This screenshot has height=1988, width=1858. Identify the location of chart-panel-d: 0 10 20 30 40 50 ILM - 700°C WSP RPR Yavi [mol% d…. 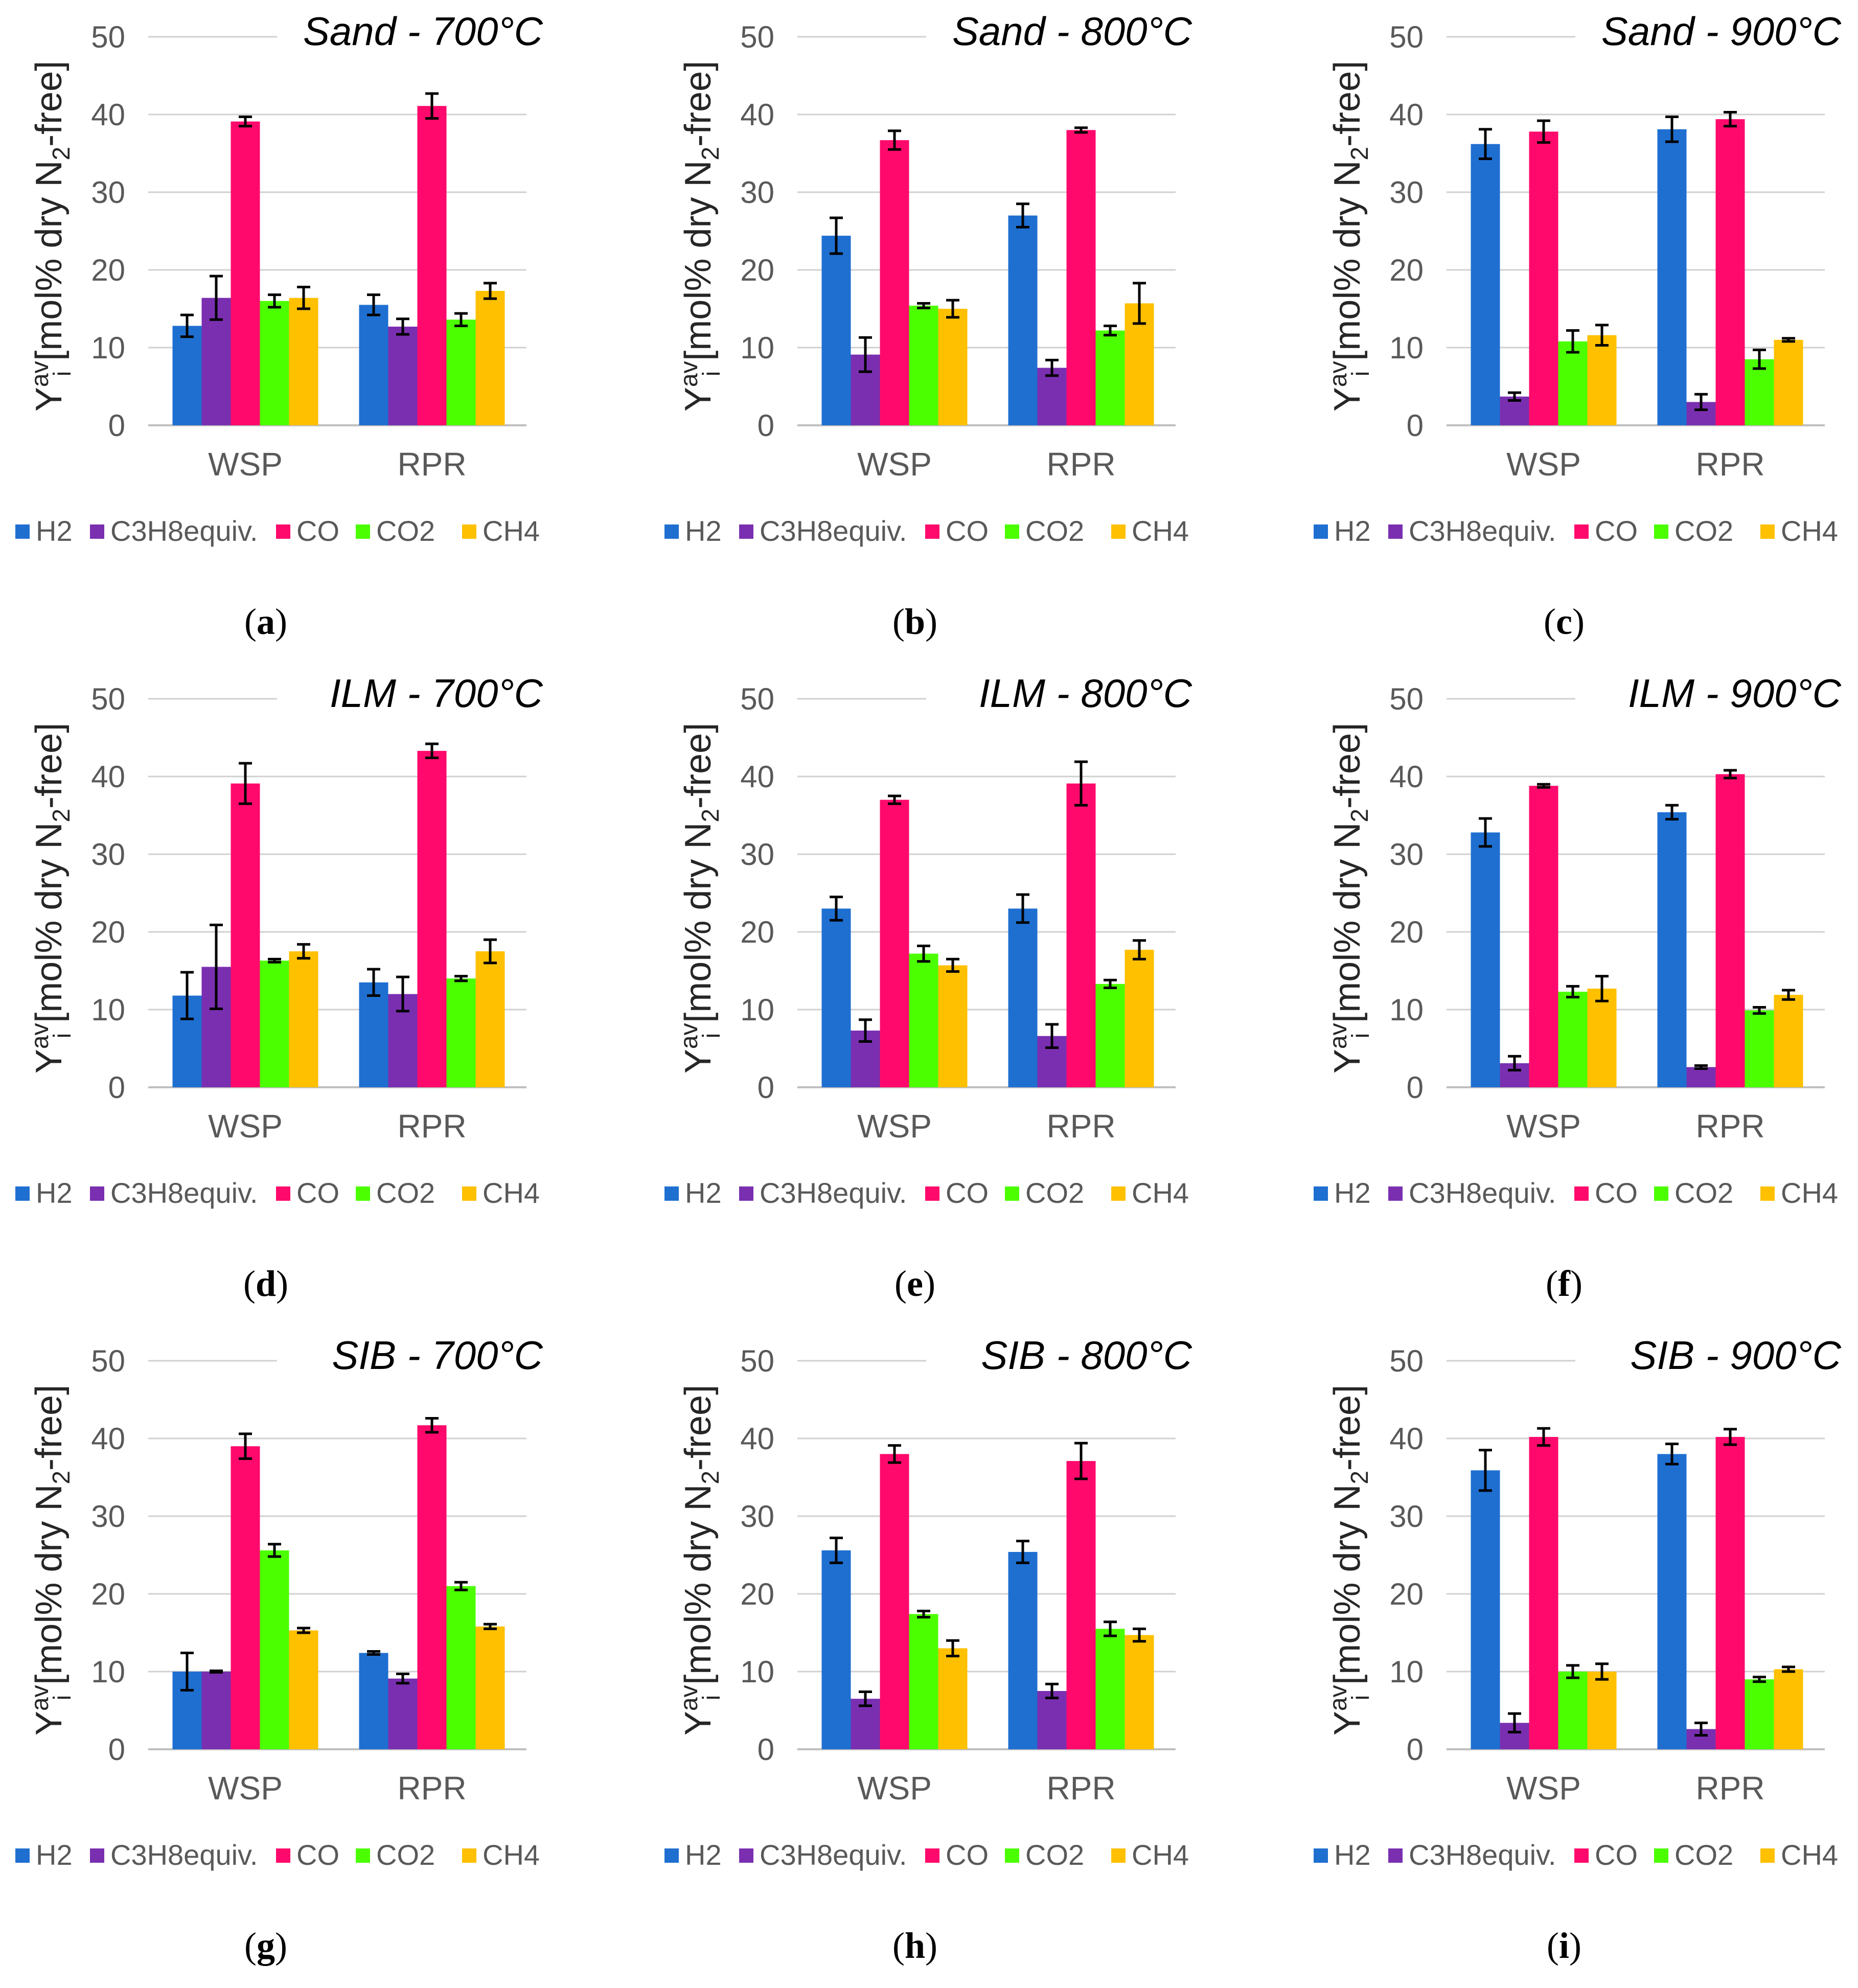
(279, 986).